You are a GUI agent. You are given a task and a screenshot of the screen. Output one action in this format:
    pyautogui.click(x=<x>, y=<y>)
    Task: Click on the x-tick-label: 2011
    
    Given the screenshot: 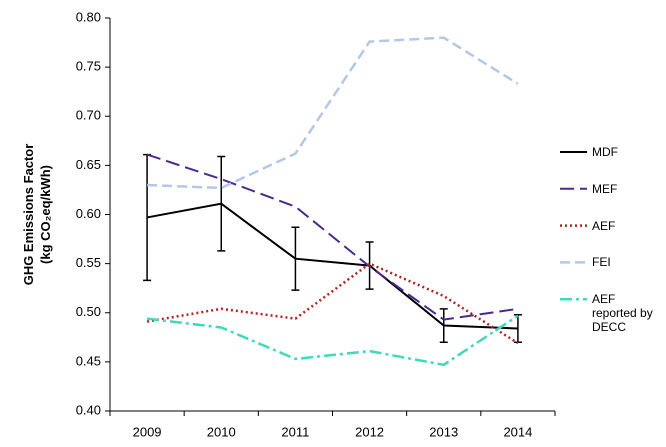 What is the action you would take?
    pyautogui.click(x=295, y=431)
    